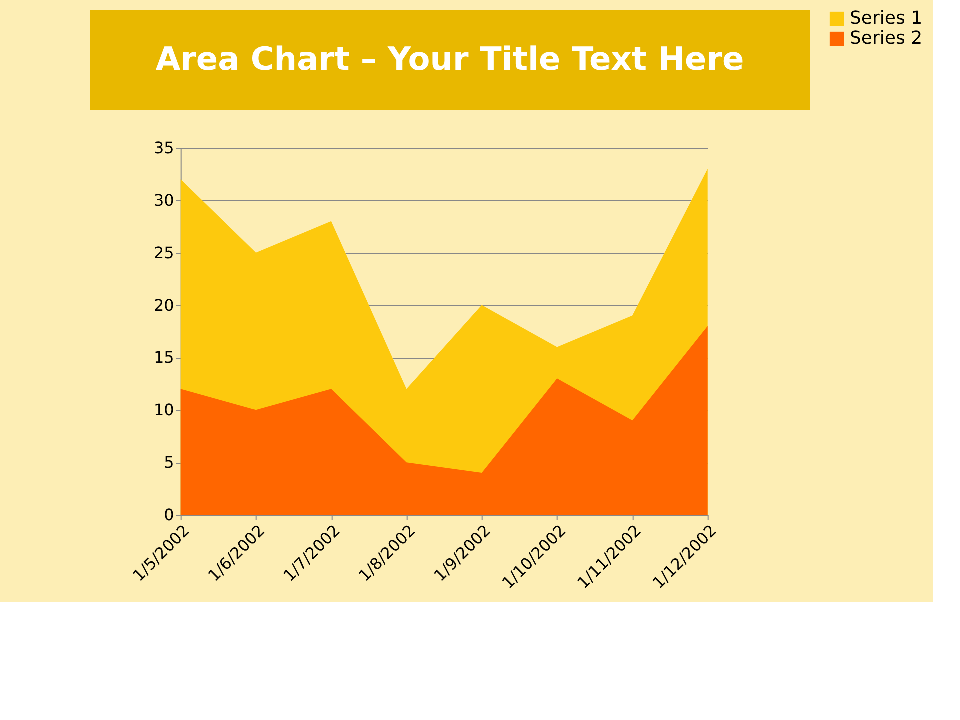 Image resolution: width=960 pixels, height=720 pixels. I want to click on y-tick-label: 25, so click(164, 252).